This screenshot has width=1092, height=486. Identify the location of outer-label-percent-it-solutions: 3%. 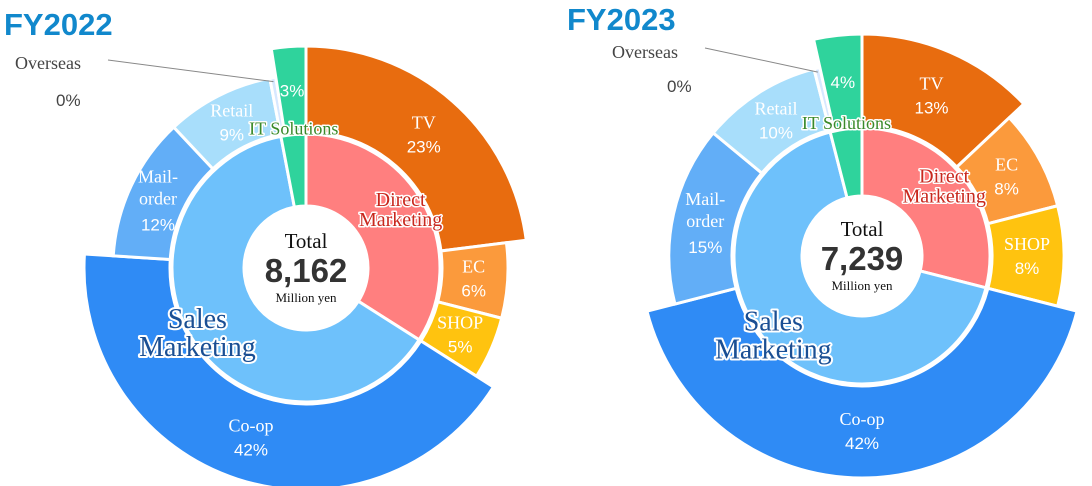
(292, 91).